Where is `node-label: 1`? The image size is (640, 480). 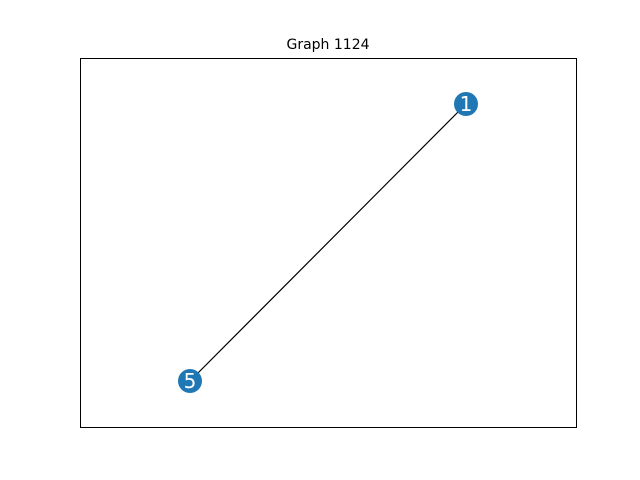 node-label: 1 is located at coordinates (466, 104).